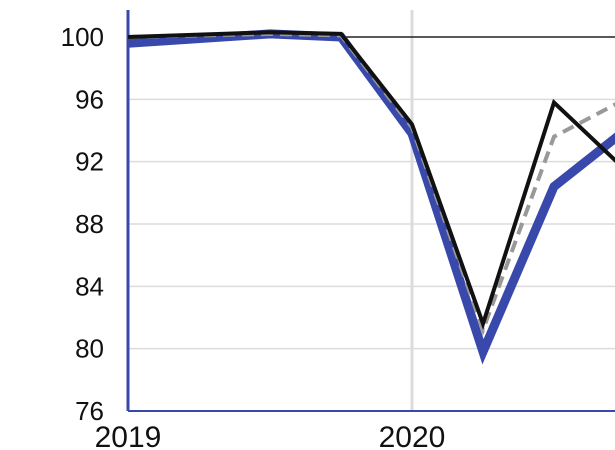 The width and height of the screenshot is (615, 450). Describe the element at coordinates (412, 435) in the screenshot. I see `x-tick-label-2020: 2020` at that location.